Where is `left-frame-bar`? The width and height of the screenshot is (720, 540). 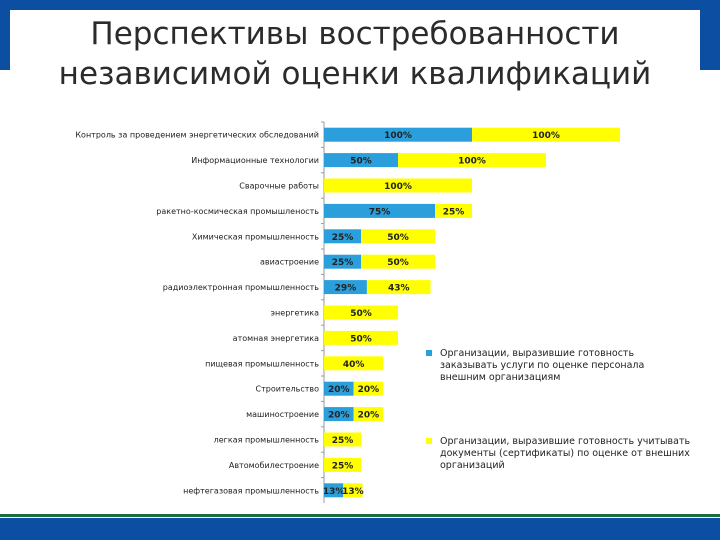
left-frame-bar is located at coordinates (5, 35).